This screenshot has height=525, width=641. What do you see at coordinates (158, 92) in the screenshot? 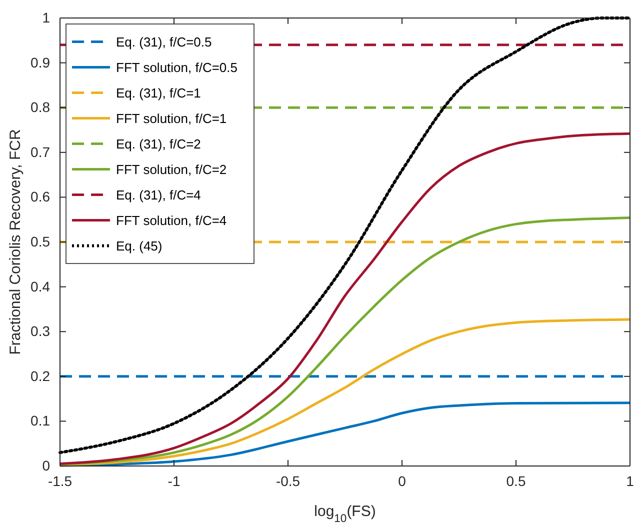
I see `legend-label: Eq. (31), f/C=1` at bounding box center [158, 92].